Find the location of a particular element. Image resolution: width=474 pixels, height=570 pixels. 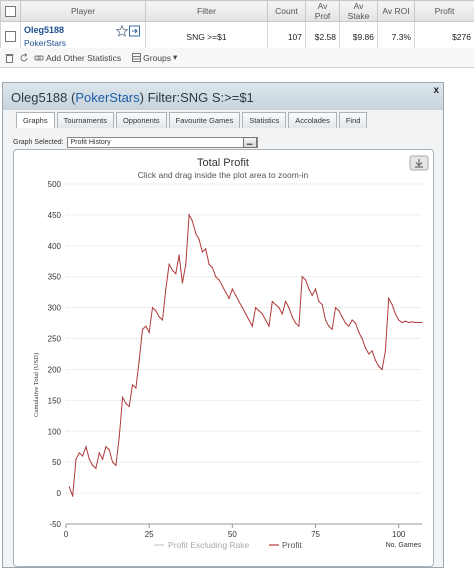

y-tick-label: 350 is located at coordinates (55, 277).